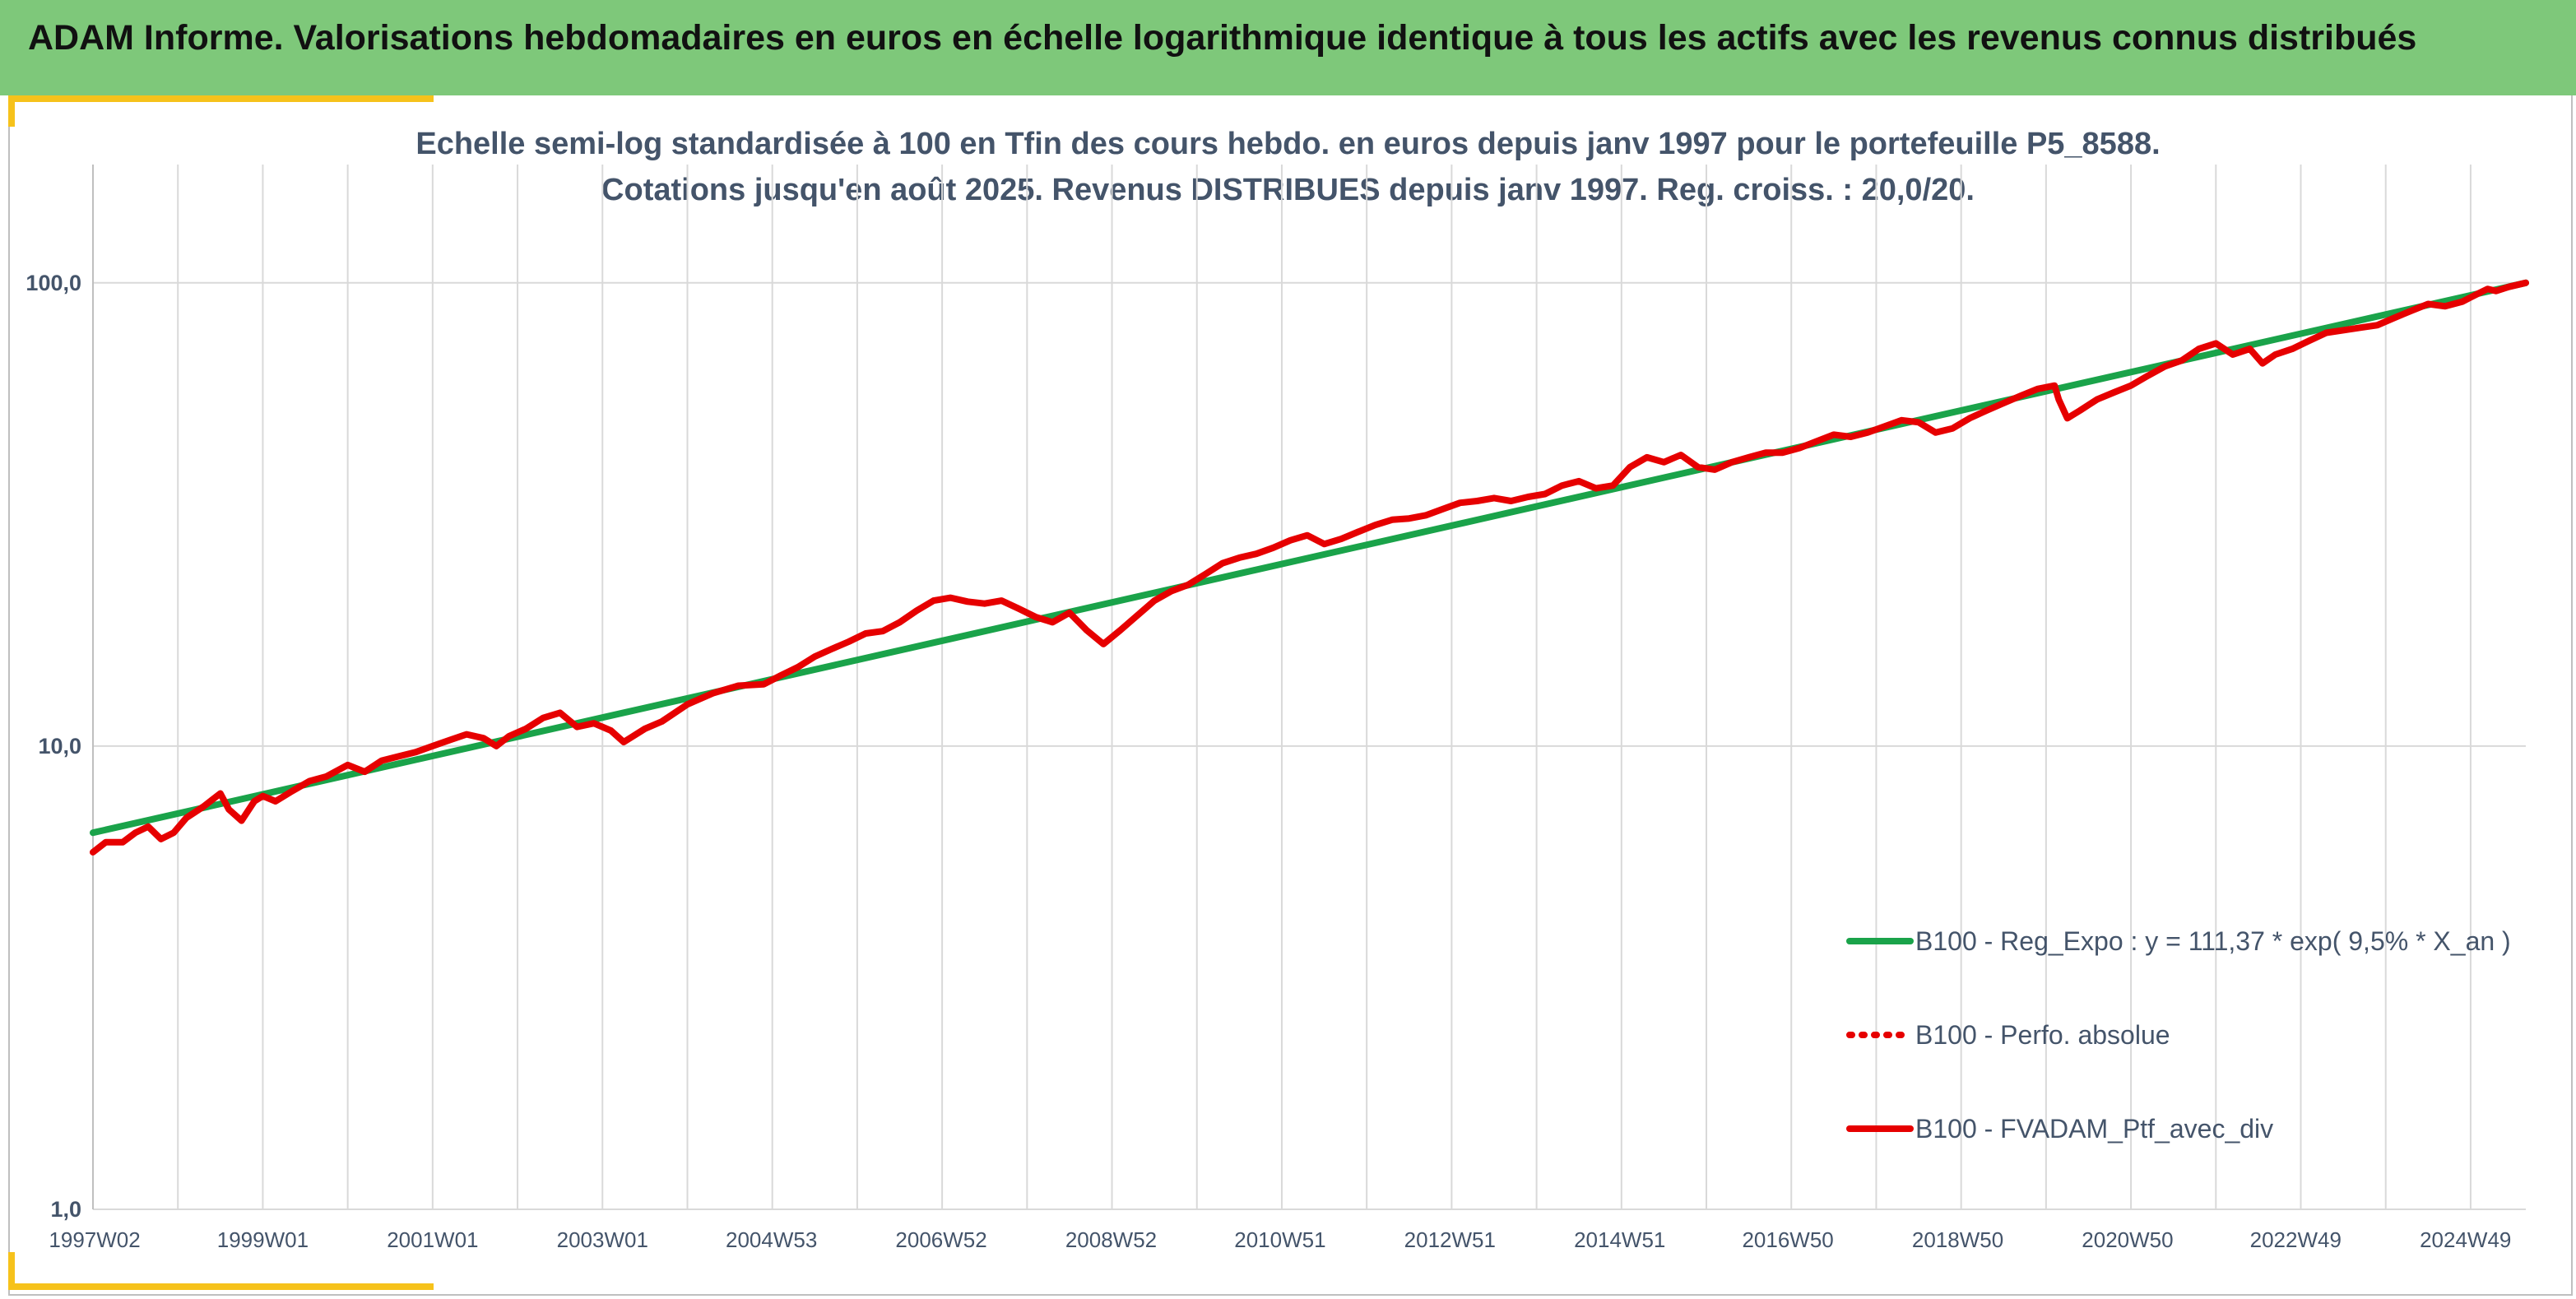 The image size is (2576, 1299). What do you see at coordinates (60, 746) in the screenshot?
I see `y-tick-label: 10,0` at bounding box center [60, 746].